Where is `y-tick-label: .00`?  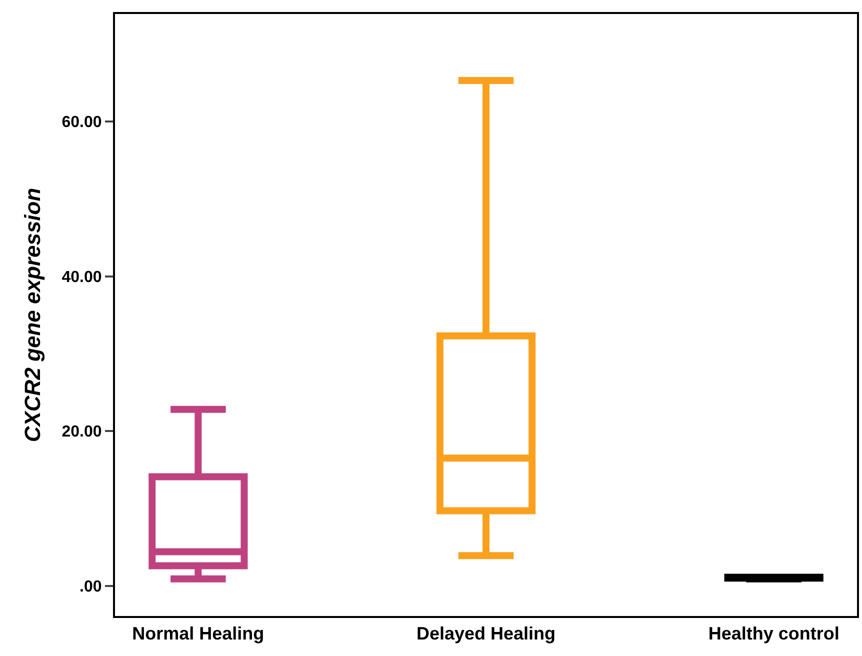
y-tick-label: .00 is located at coordinates (91, 587).